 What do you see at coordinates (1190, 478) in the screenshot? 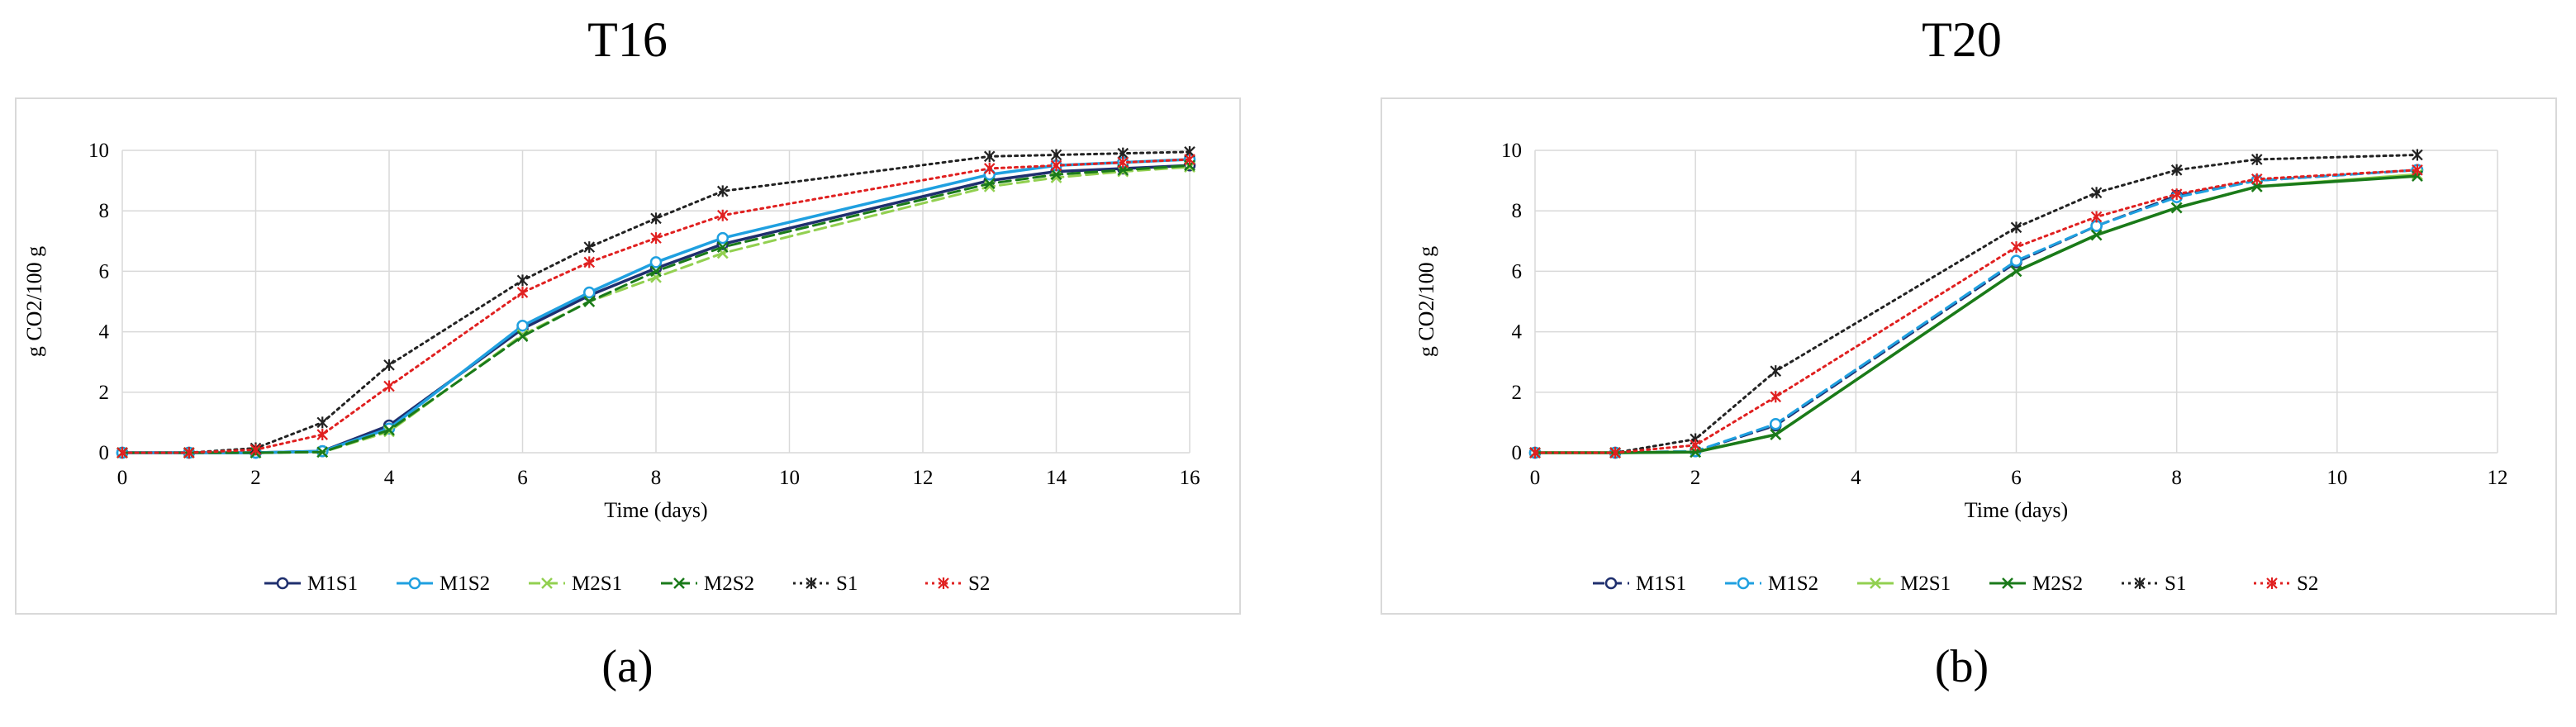
I see `x-tick-label: 16` at bounding box center [1190, 478].